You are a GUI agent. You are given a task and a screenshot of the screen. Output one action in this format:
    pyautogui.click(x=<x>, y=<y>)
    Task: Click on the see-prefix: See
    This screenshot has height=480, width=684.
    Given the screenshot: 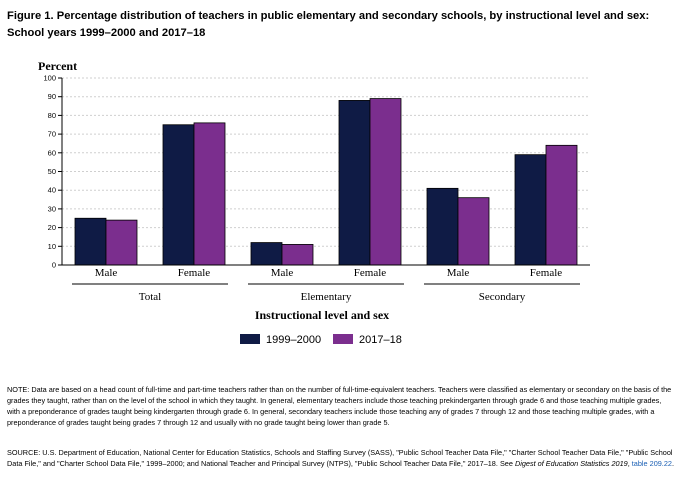 What is the action you would take?
    pyautogui.click(x=507, y=463)
    